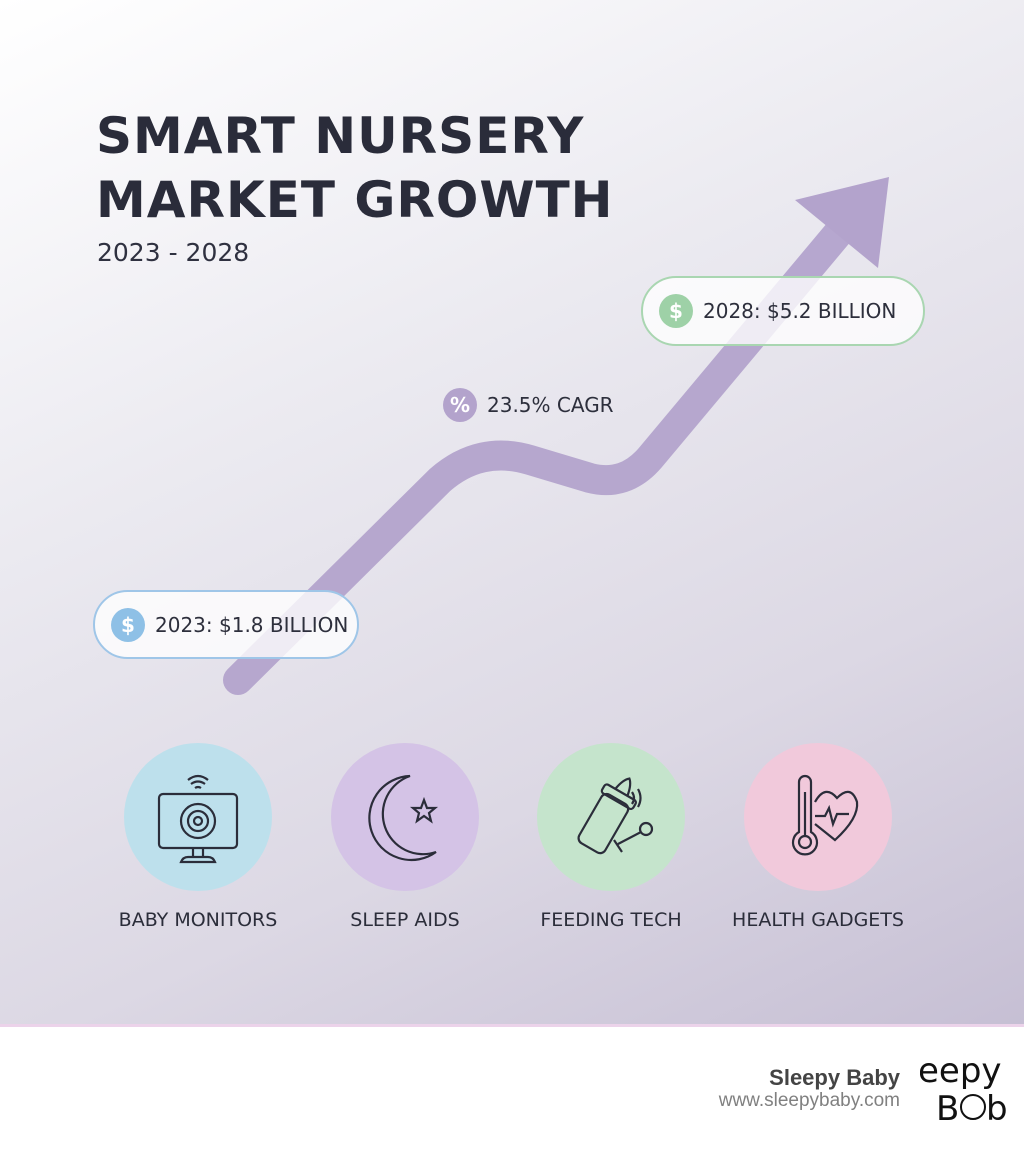  Describe the element at coordinates (355, 168) in the screenshot. I see `page-title: SMART NURSERY MARKET GROWTH` at that location.